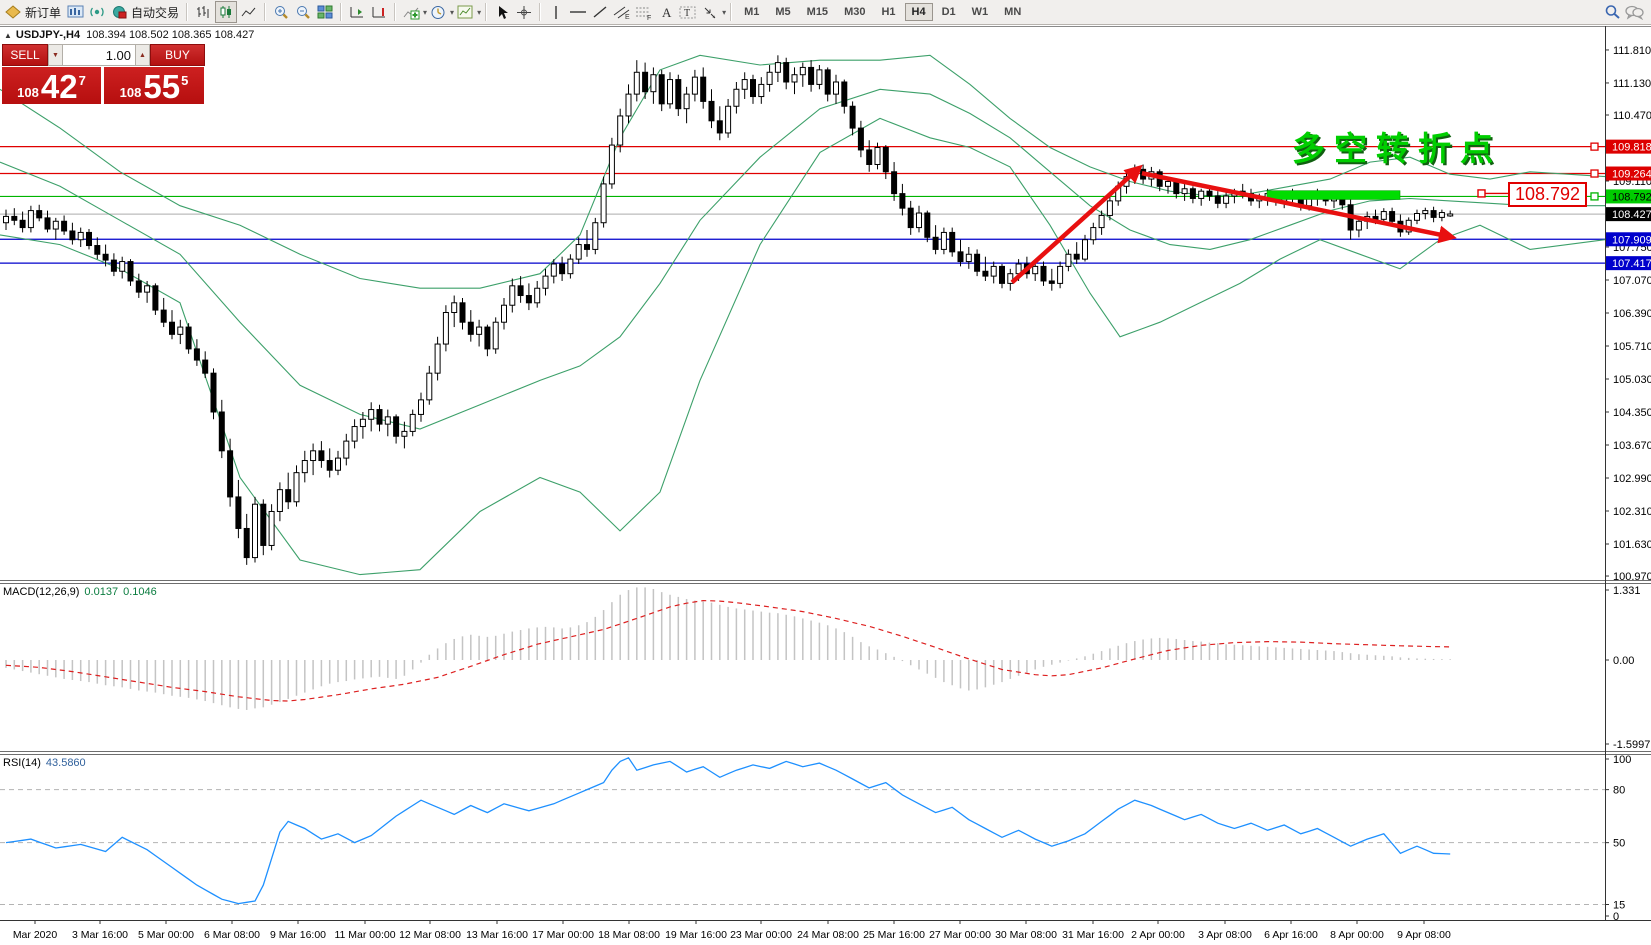  I want to click on rsi-axis: 100 80 50 150, so click(1618, 838).